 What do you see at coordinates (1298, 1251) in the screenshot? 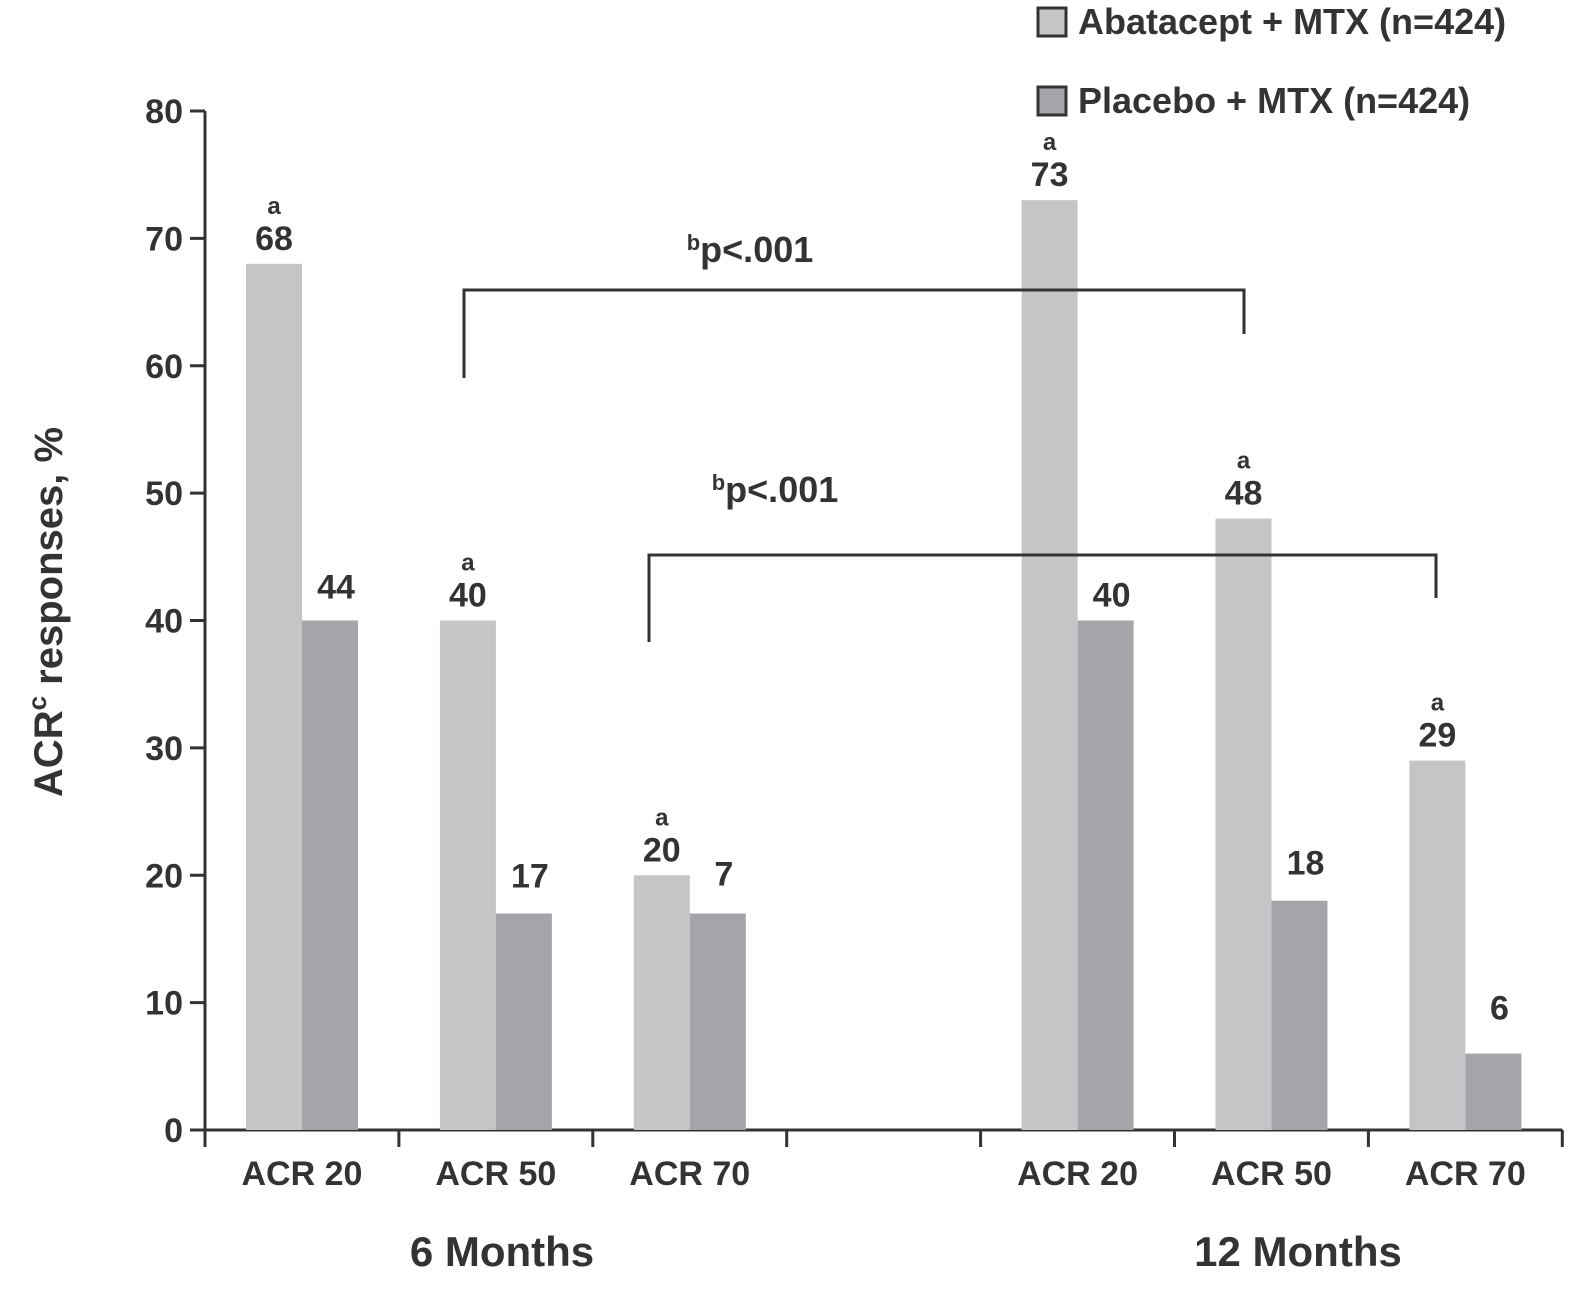
I see `group-label: 12 Months` at bounding box center [1298, 1251].